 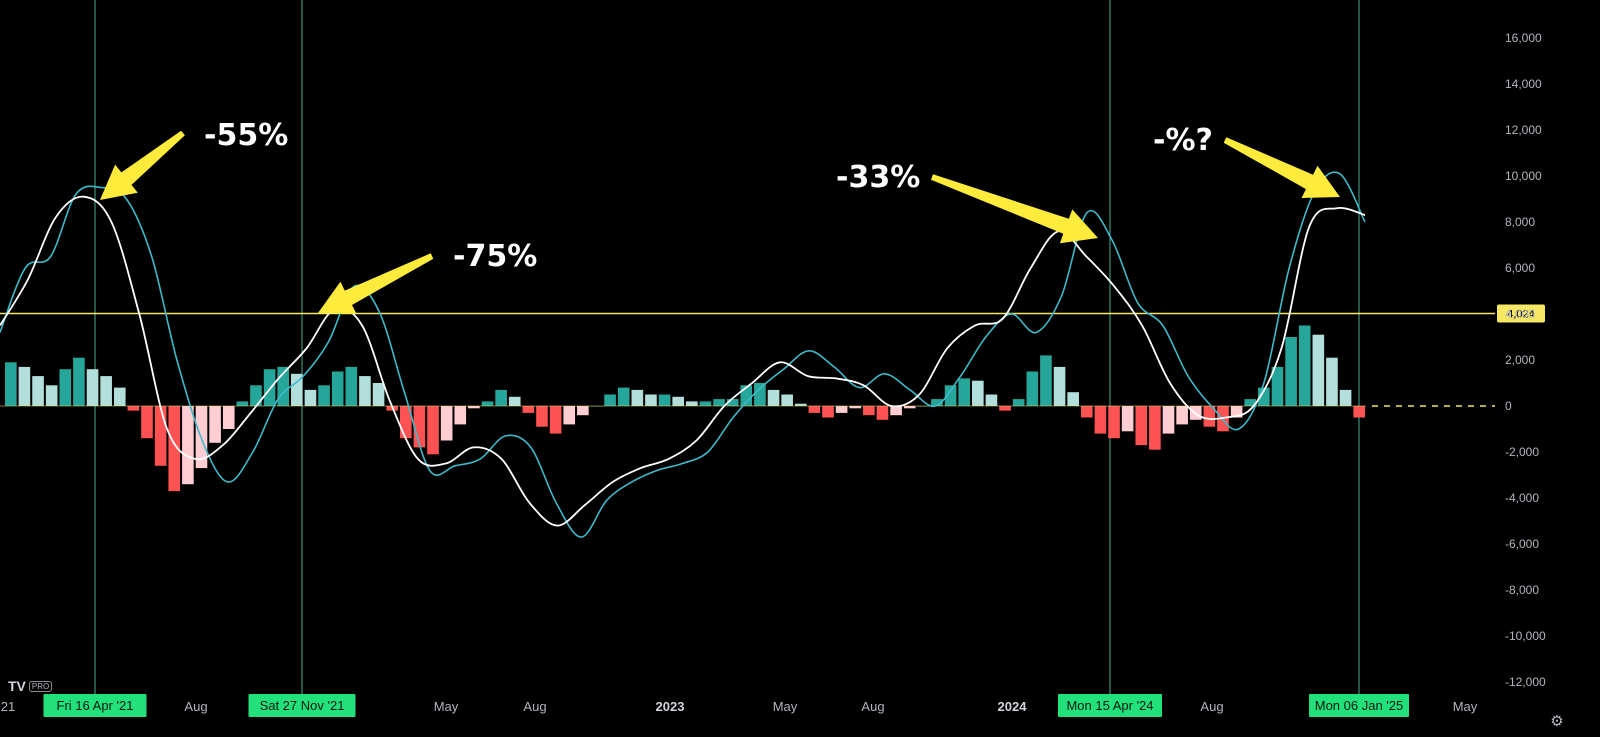 I want to click on tv-logo-mark: TV, so click(x=17, y=686).